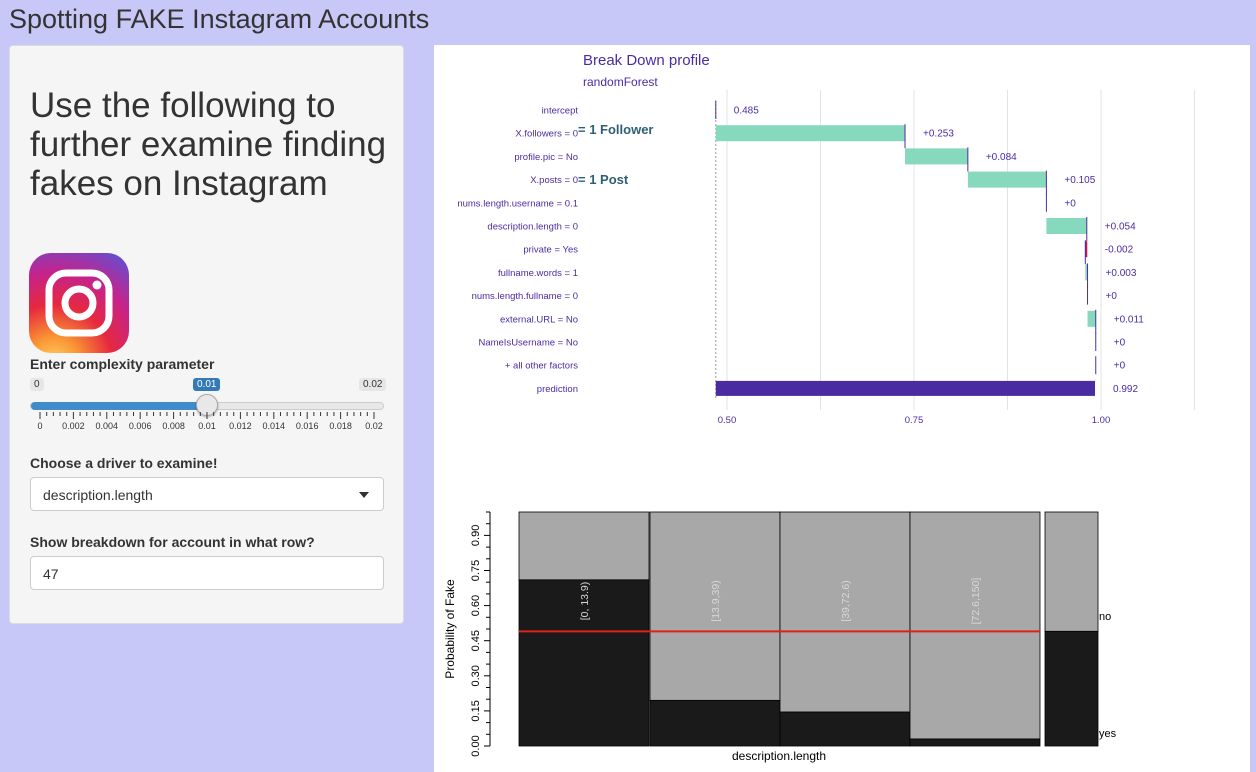 The width and height of the screenshot is (1256, 772). I want to click on slider-max-badge: 0.02, so click(373, 384).